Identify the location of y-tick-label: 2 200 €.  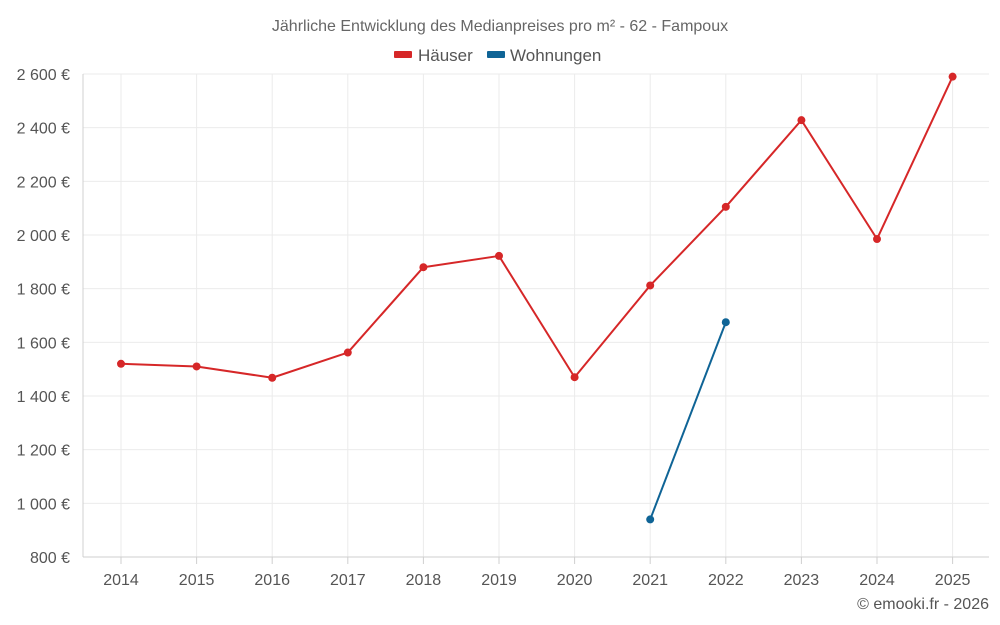
(43, 182).